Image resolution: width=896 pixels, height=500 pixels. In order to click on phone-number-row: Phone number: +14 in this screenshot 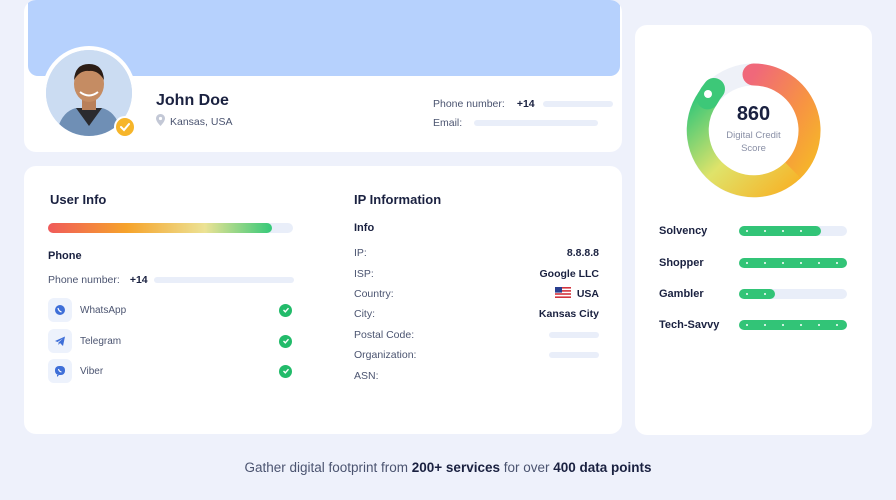, I will do `click(171, 280)`.